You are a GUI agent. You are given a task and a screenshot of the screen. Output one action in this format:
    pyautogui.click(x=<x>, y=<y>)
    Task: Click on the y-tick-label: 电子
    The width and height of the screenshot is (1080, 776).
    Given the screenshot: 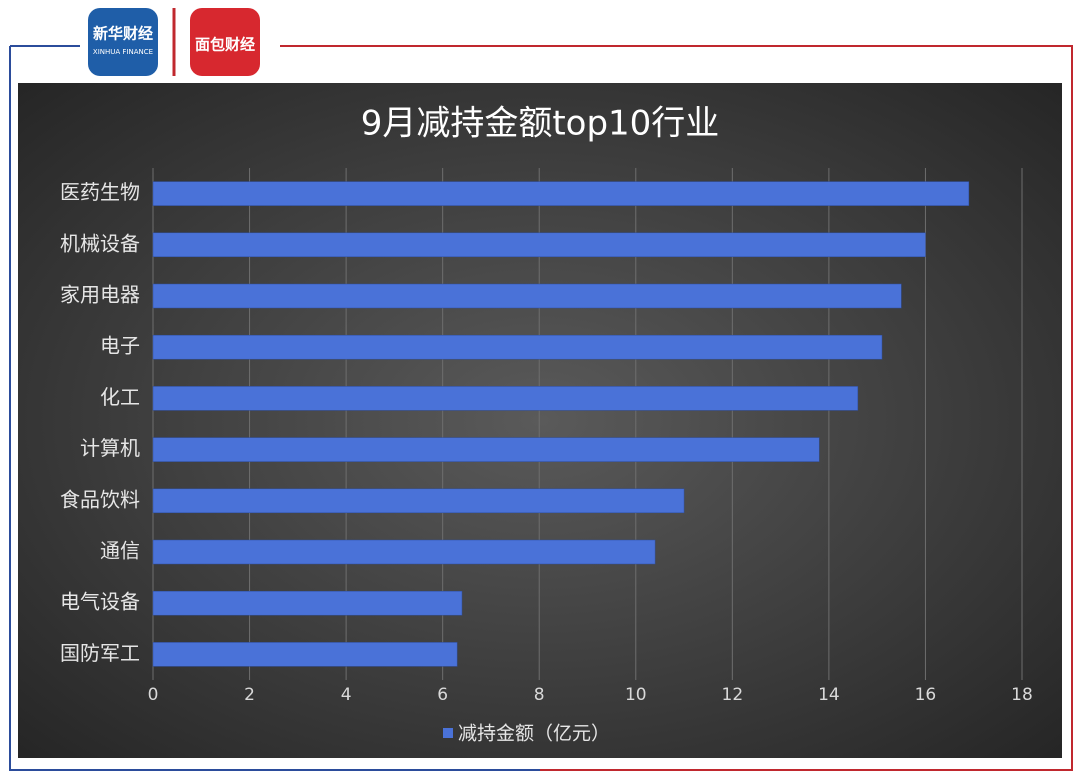 What is the action you would take?
    pyautogui.click(x=120, y=346)
    